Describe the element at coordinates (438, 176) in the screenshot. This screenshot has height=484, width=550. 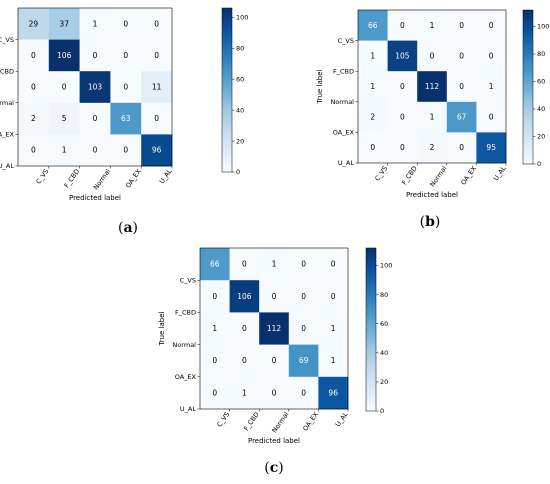
I see `x-tick-label: Normal` at that location.